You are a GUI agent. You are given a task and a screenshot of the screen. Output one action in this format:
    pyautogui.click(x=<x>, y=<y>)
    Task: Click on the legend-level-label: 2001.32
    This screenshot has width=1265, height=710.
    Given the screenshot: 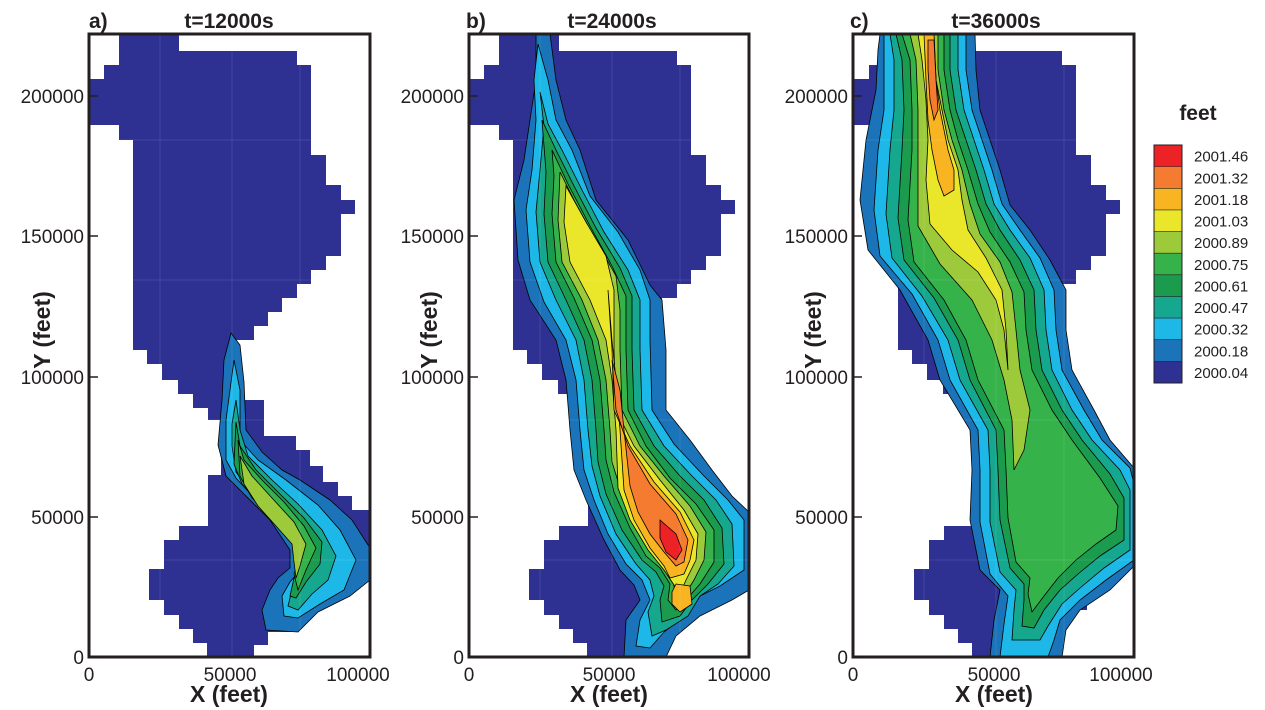 What is the action you would take?
    pyautogui.click(x=1221, y=178)
    